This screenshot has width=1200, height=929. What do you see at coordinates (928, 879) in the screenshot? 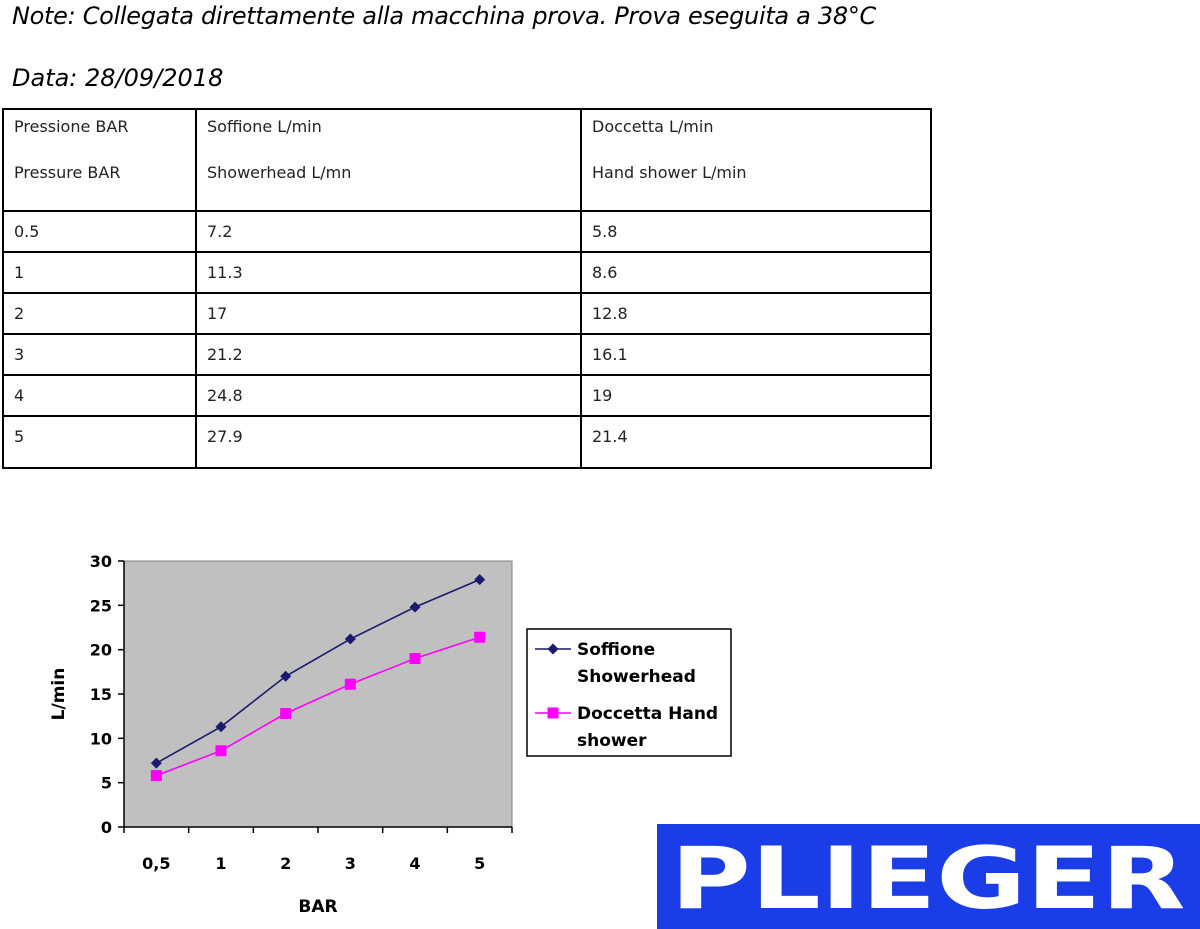
I see `logo-text: PLIEGER` at bounding box center [928, 879].